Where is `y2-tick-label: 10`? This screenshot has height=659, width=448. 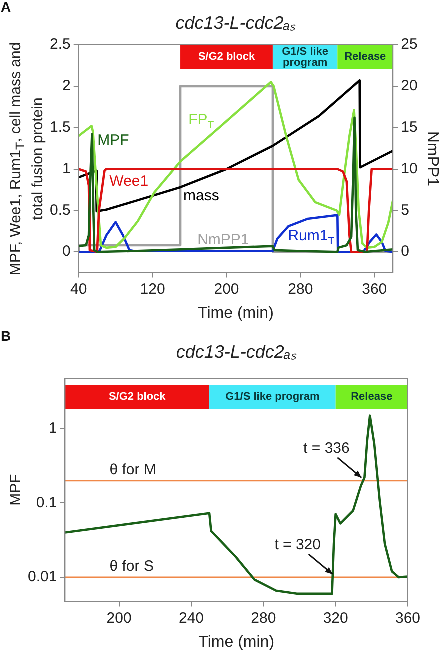
y2-tick-label: 10 is located at coordinates (409, 169).